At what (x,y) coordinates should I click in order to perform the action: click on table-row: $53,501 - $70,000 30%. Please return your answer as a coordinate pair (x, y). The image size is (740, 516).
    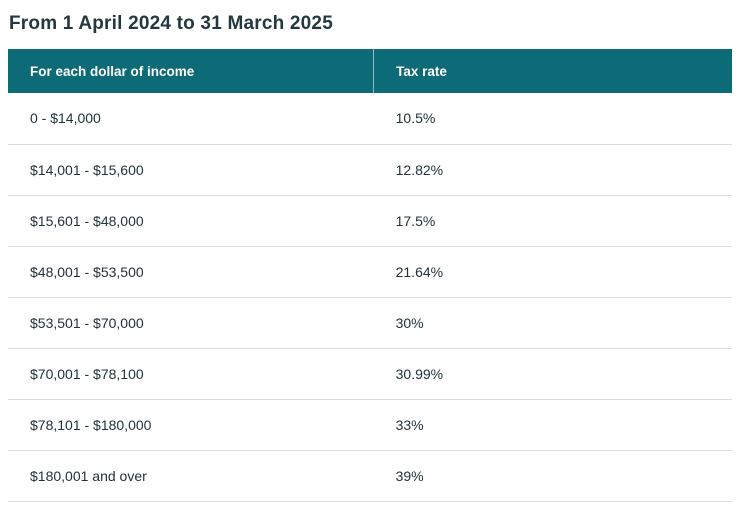
    Looking at the image, I should click on (370, 323).